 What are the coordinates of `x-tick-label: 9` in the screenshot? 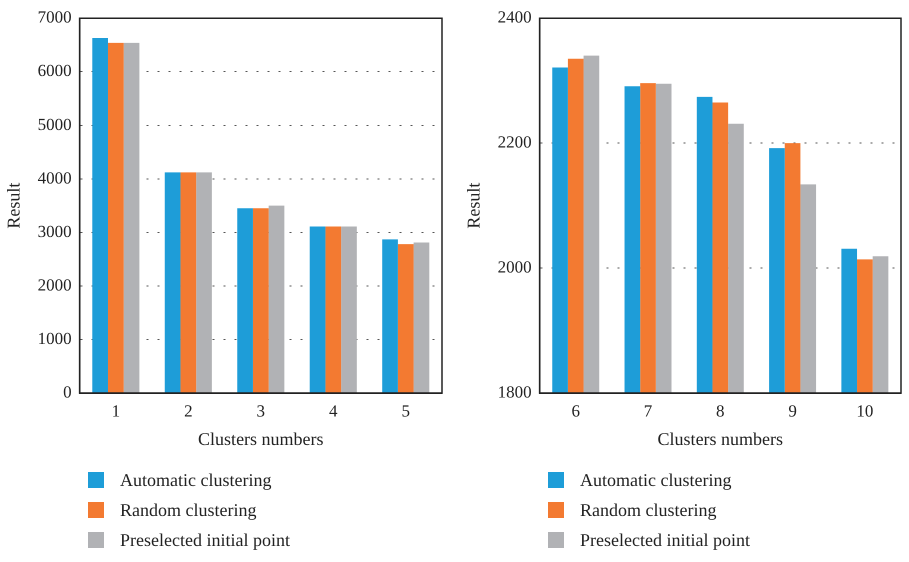 It's located at (792, 411).